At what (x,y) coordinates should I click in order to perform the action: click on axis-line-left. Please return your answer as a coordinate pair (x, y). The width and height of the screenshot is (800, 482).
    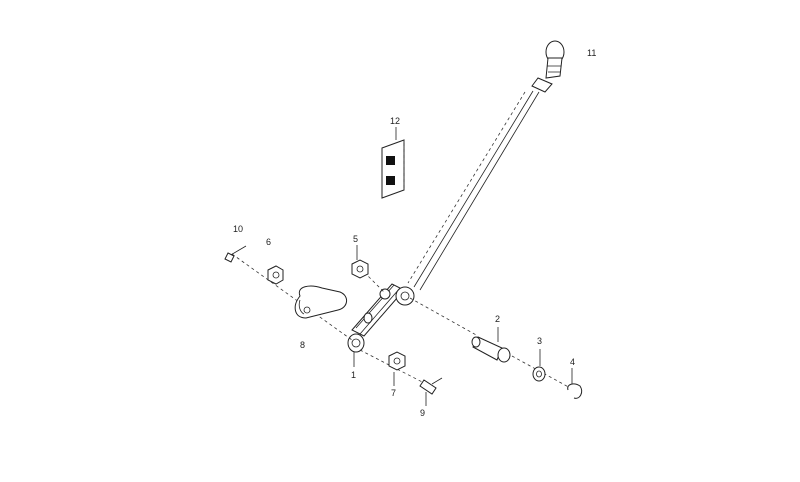
    Looking at the image, I should click on (292, 297).